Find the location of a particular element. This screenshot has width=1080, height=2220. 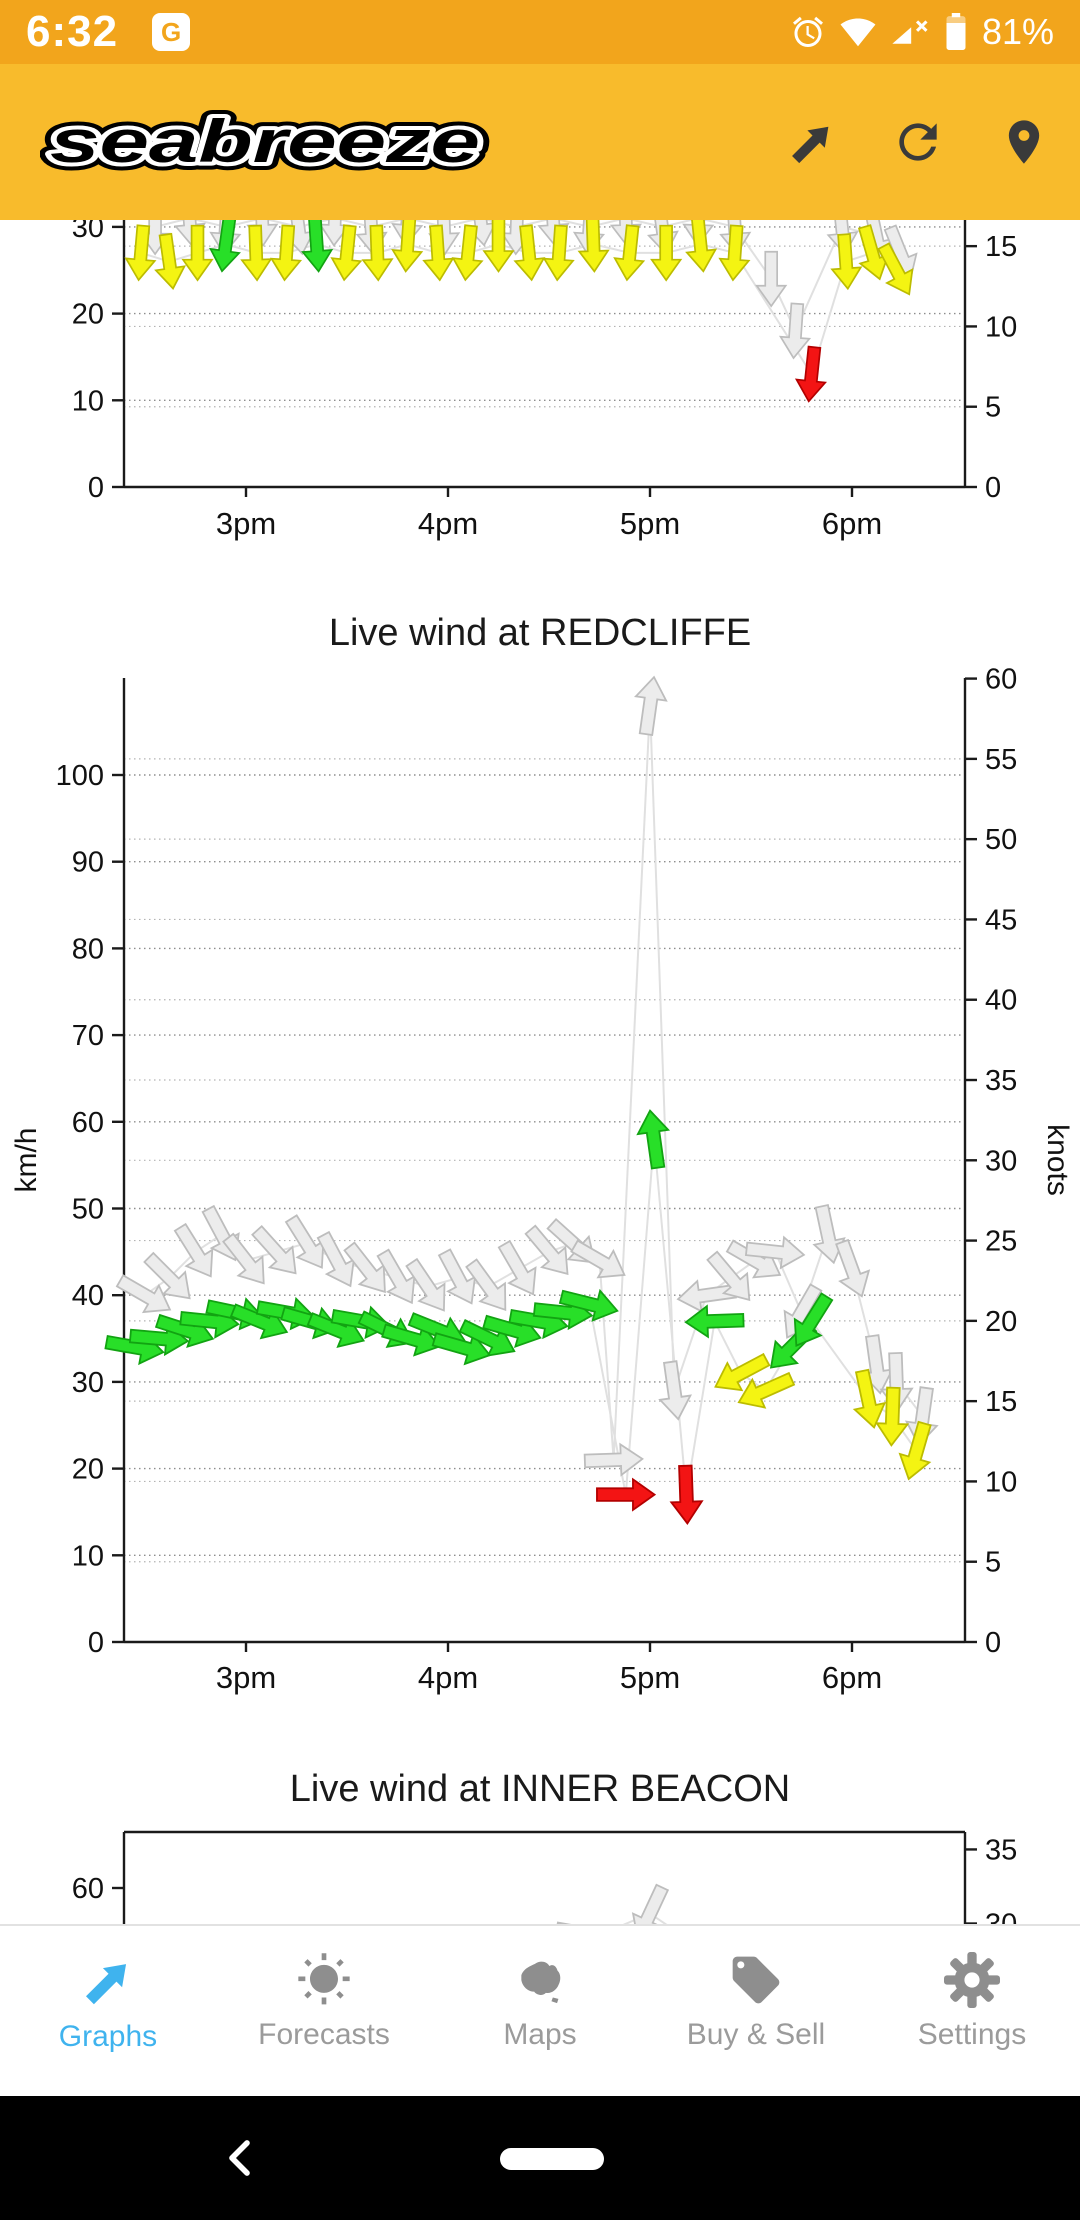

nav-label: Forecasts is located at coordinates (324, 2034).